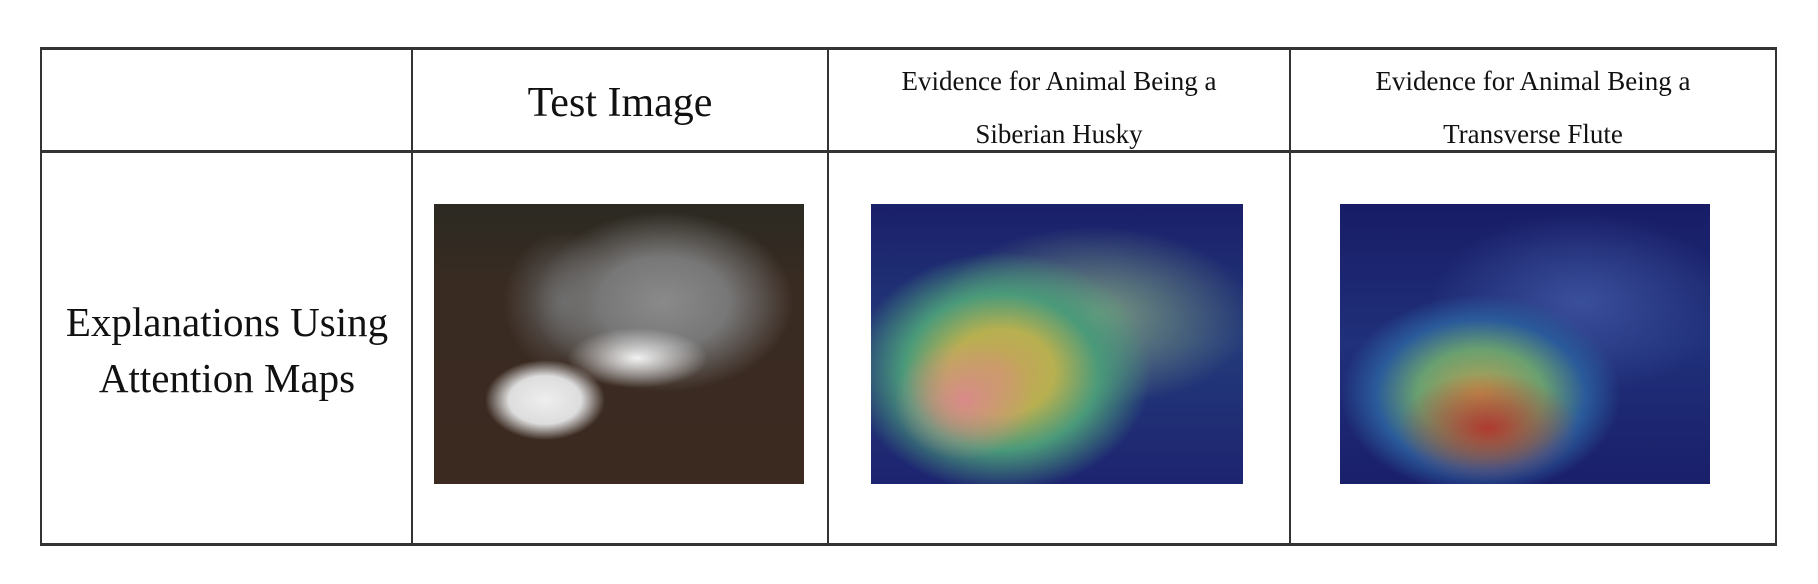 Image resolution: width=1818 pixels, height=584 pixels. I want to click on table-top-border, so click(909, 48).